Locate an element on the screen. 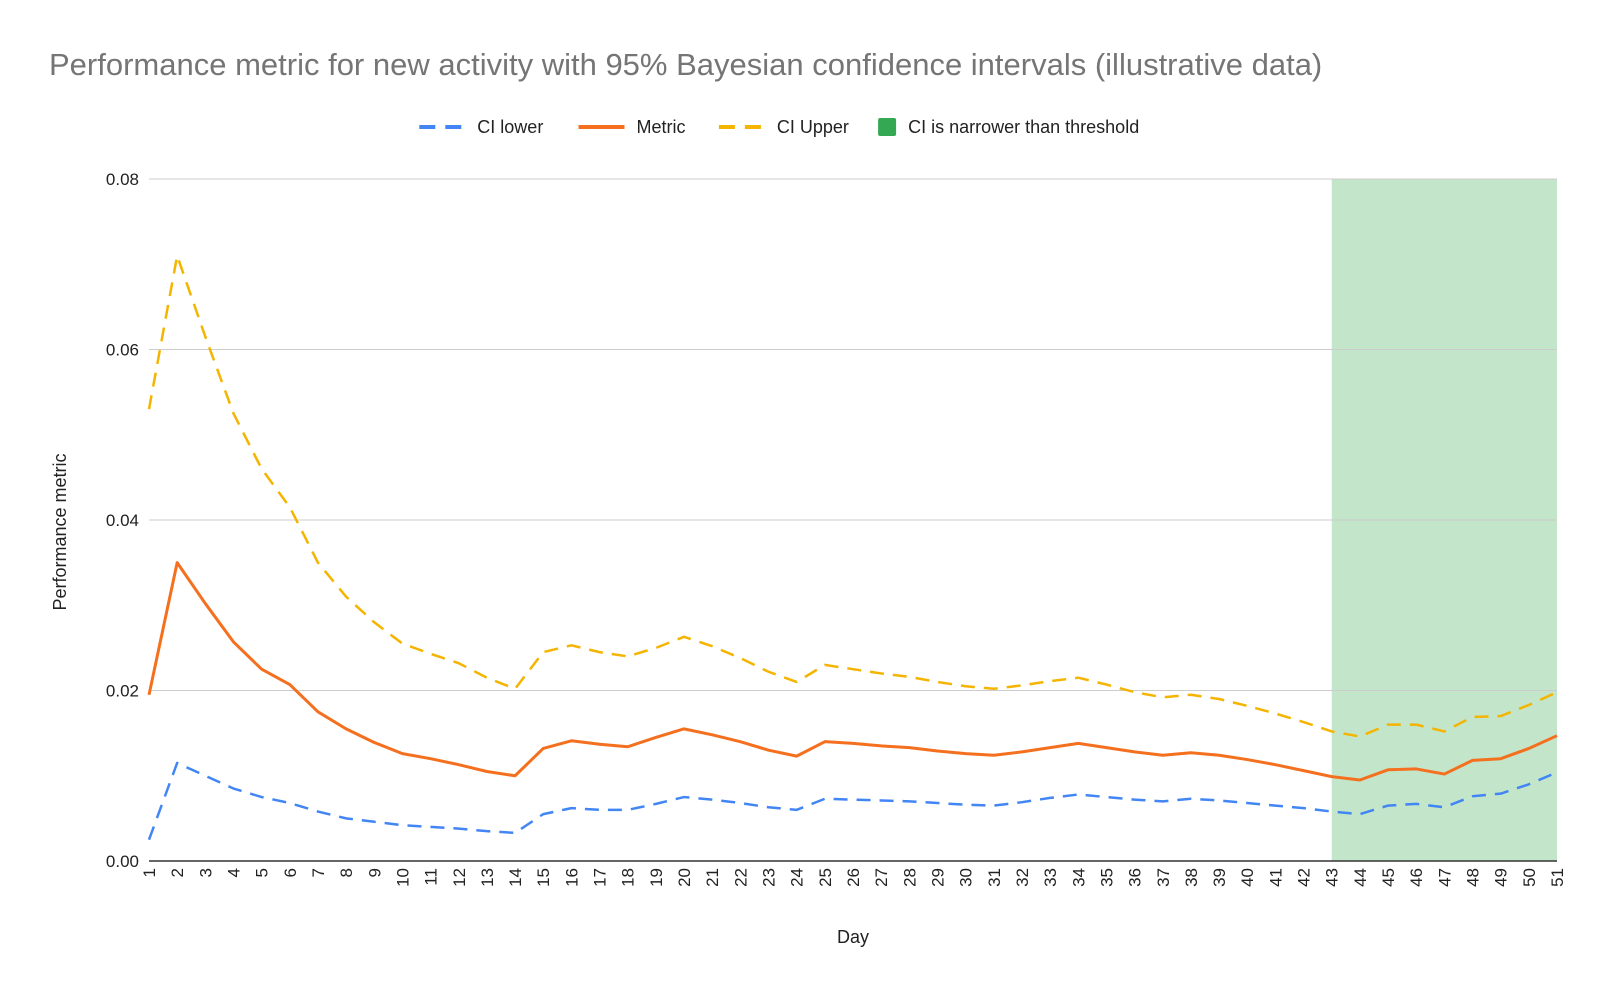 The height and width of the screenshot is (990, 1600). x-tick-label: 7 is located at coordinates (318, 872).